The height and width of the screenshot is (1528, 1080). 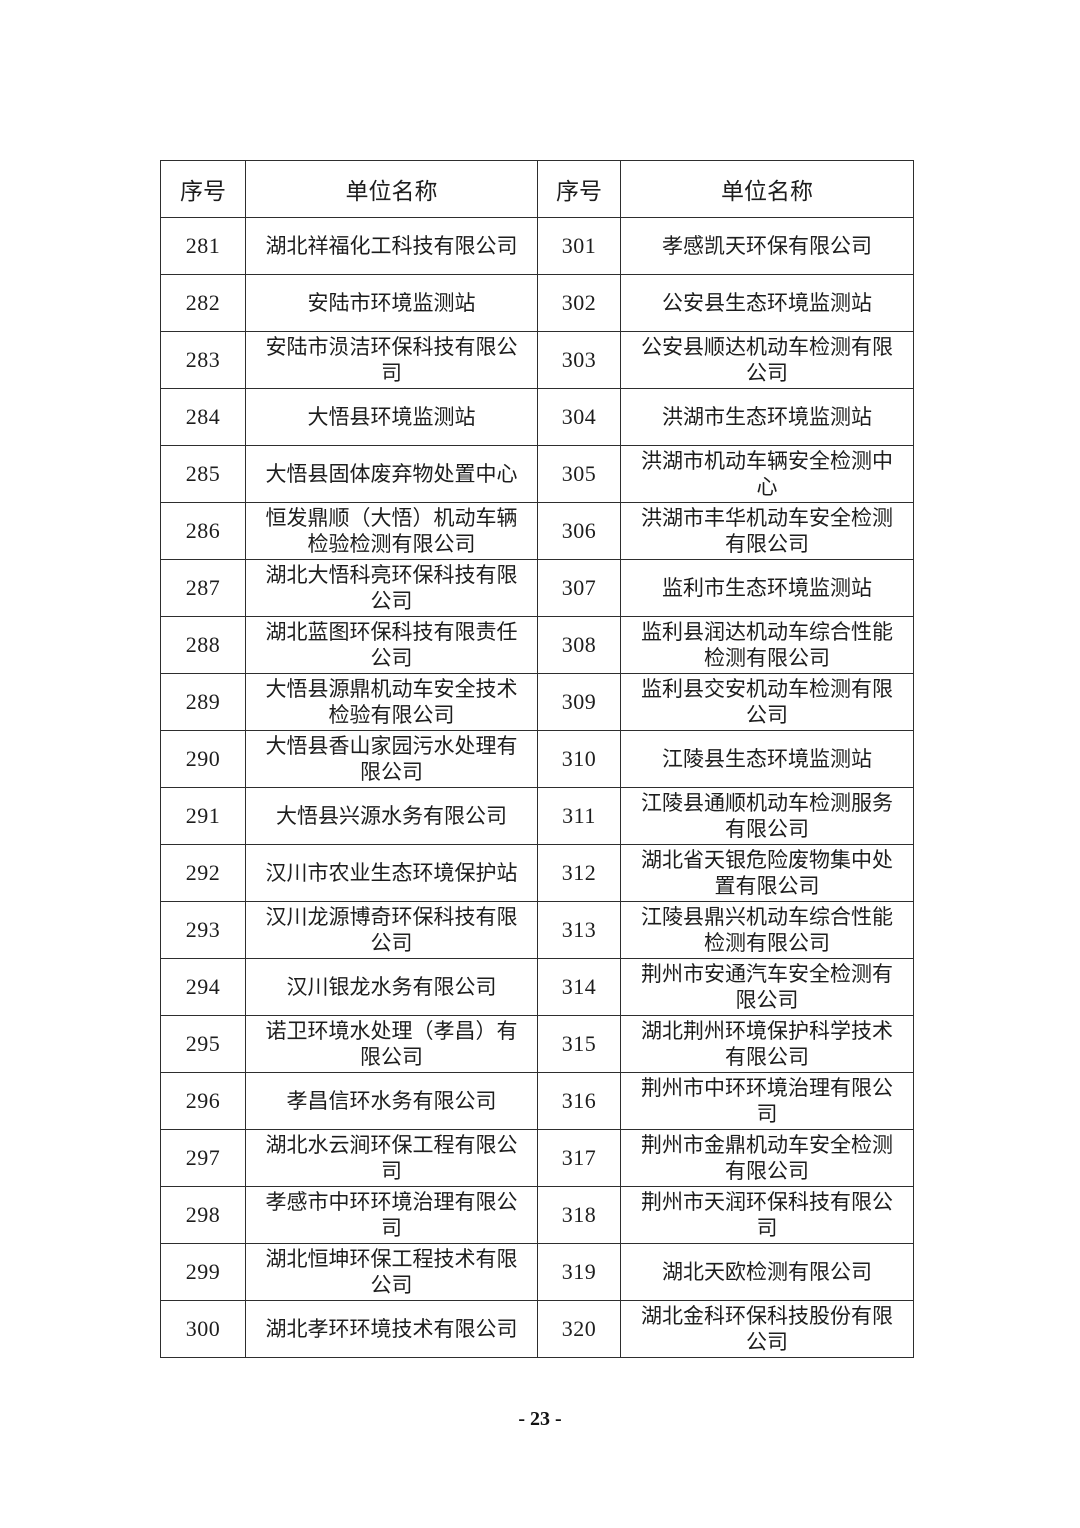 I want to click on table-row: 297 湖北水云涧环保工程有限公司 317 荆州市金鼎机动车安全检测有限公司, so click(x=537, y=1158).